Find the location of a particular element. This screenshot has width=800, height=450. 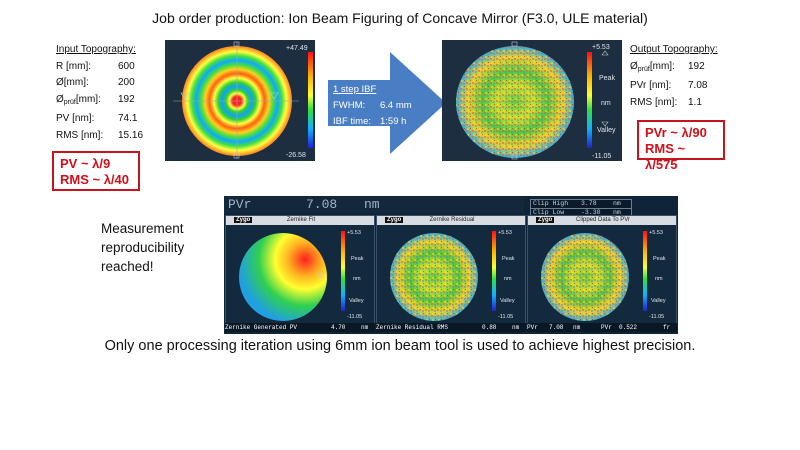

panel-titlebar: Zygo Zernike Residual is located at coordinates (451, 220).